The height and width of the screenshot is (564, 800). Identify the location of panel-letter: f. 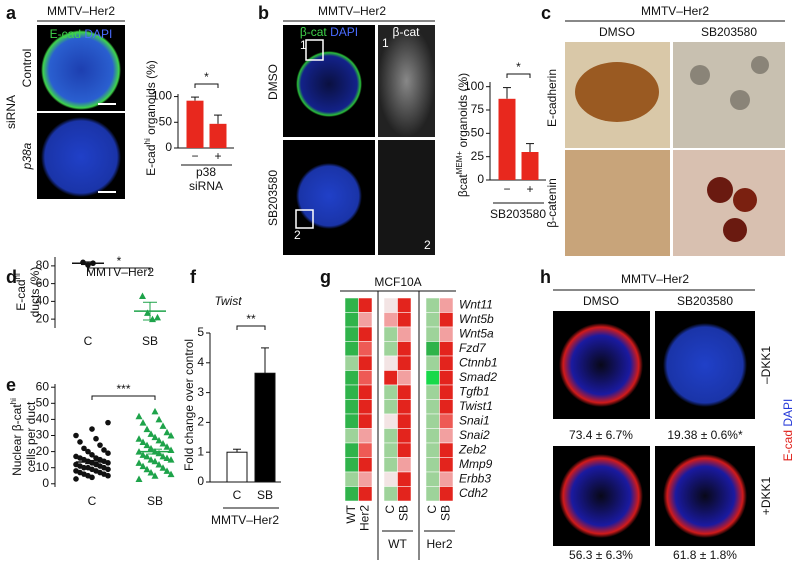
(193, 277).